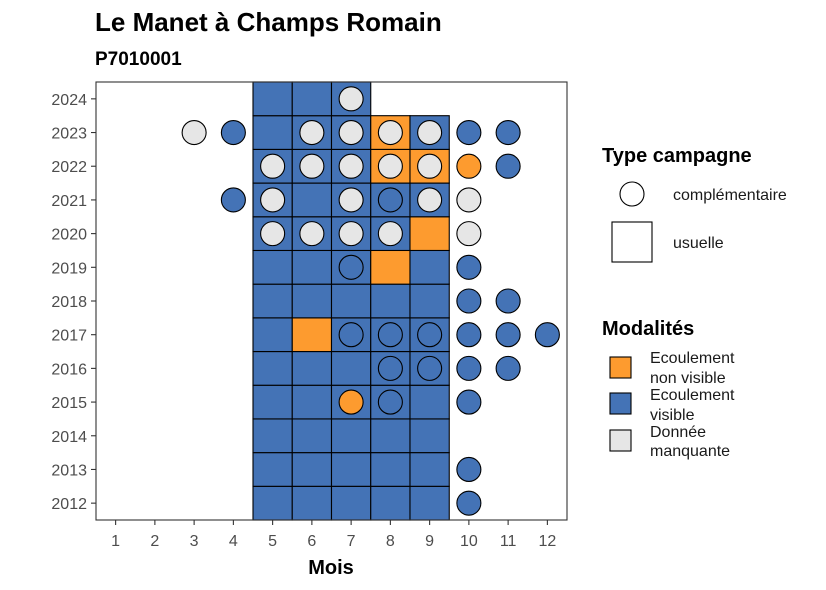 Image resolution: width=826 pixels, height=590 pixels. I want to click on x-tick-label: 11, so click(508, 541).